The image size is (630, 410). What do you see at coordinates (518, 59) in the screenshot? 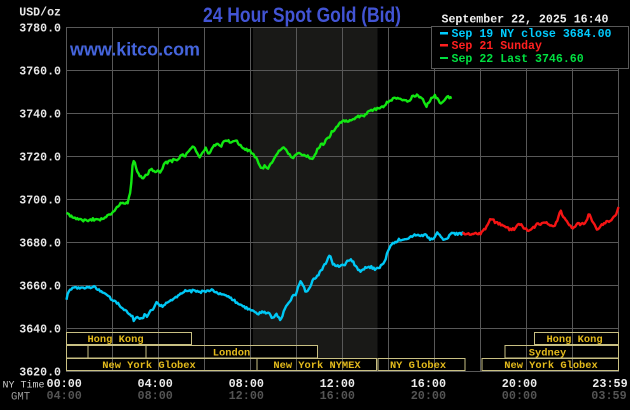
I see `svg-text: Sep 22 Last 3746.60` at bounding box center [518, 59].